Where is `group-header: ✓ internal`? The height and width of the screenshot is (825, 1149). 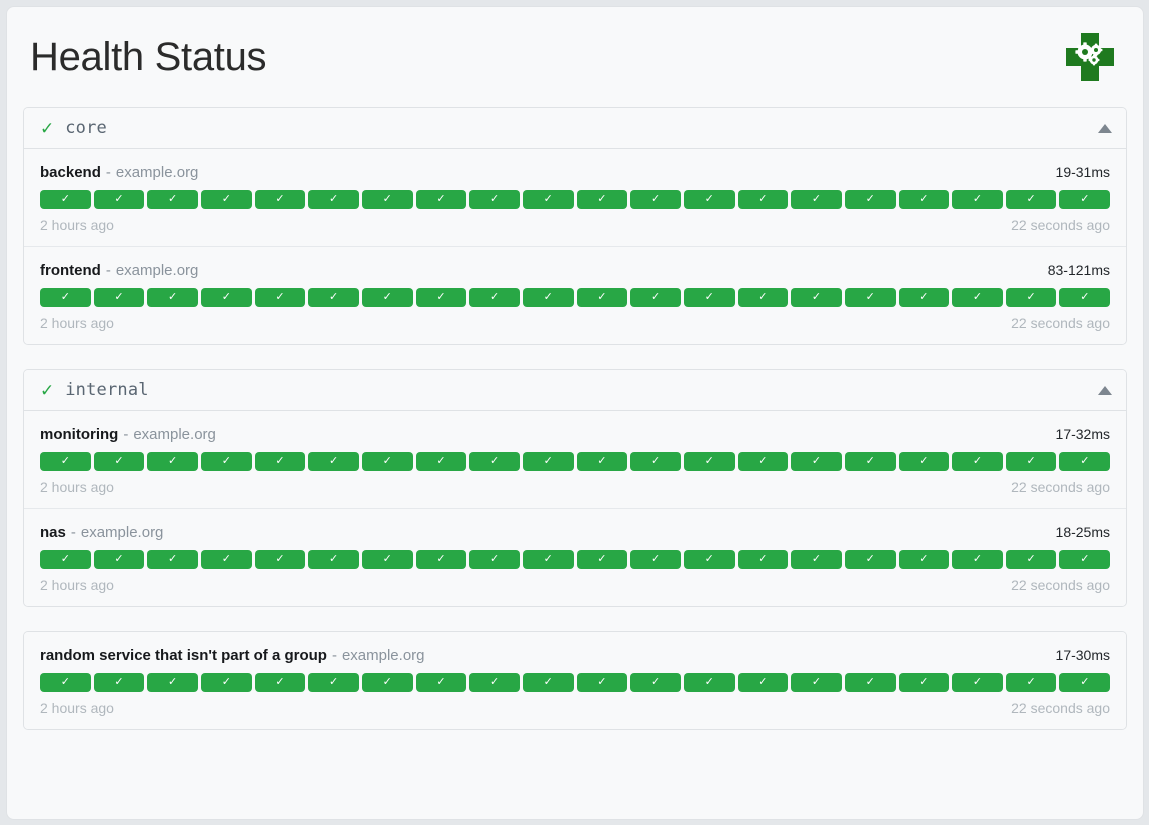 group-header: ✓ internal is located at coordinates (575, 390).